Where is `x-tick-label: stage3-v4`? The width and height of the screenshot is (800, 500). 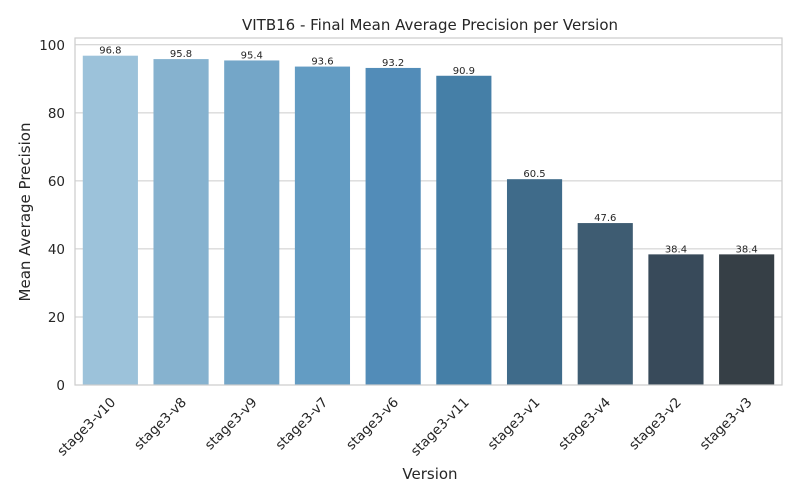 x-tick-label: stage3-v4 is located at coordinates (584, 424).